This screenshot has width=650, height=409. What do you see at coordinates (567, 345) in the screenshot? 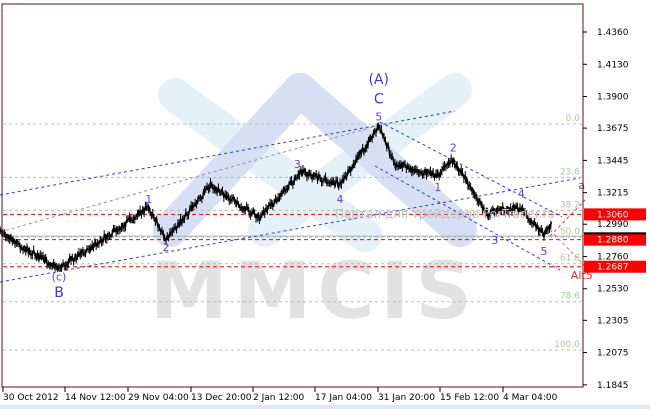
I see `fib-level-label: 100.0` at bounding box center [567, 345].